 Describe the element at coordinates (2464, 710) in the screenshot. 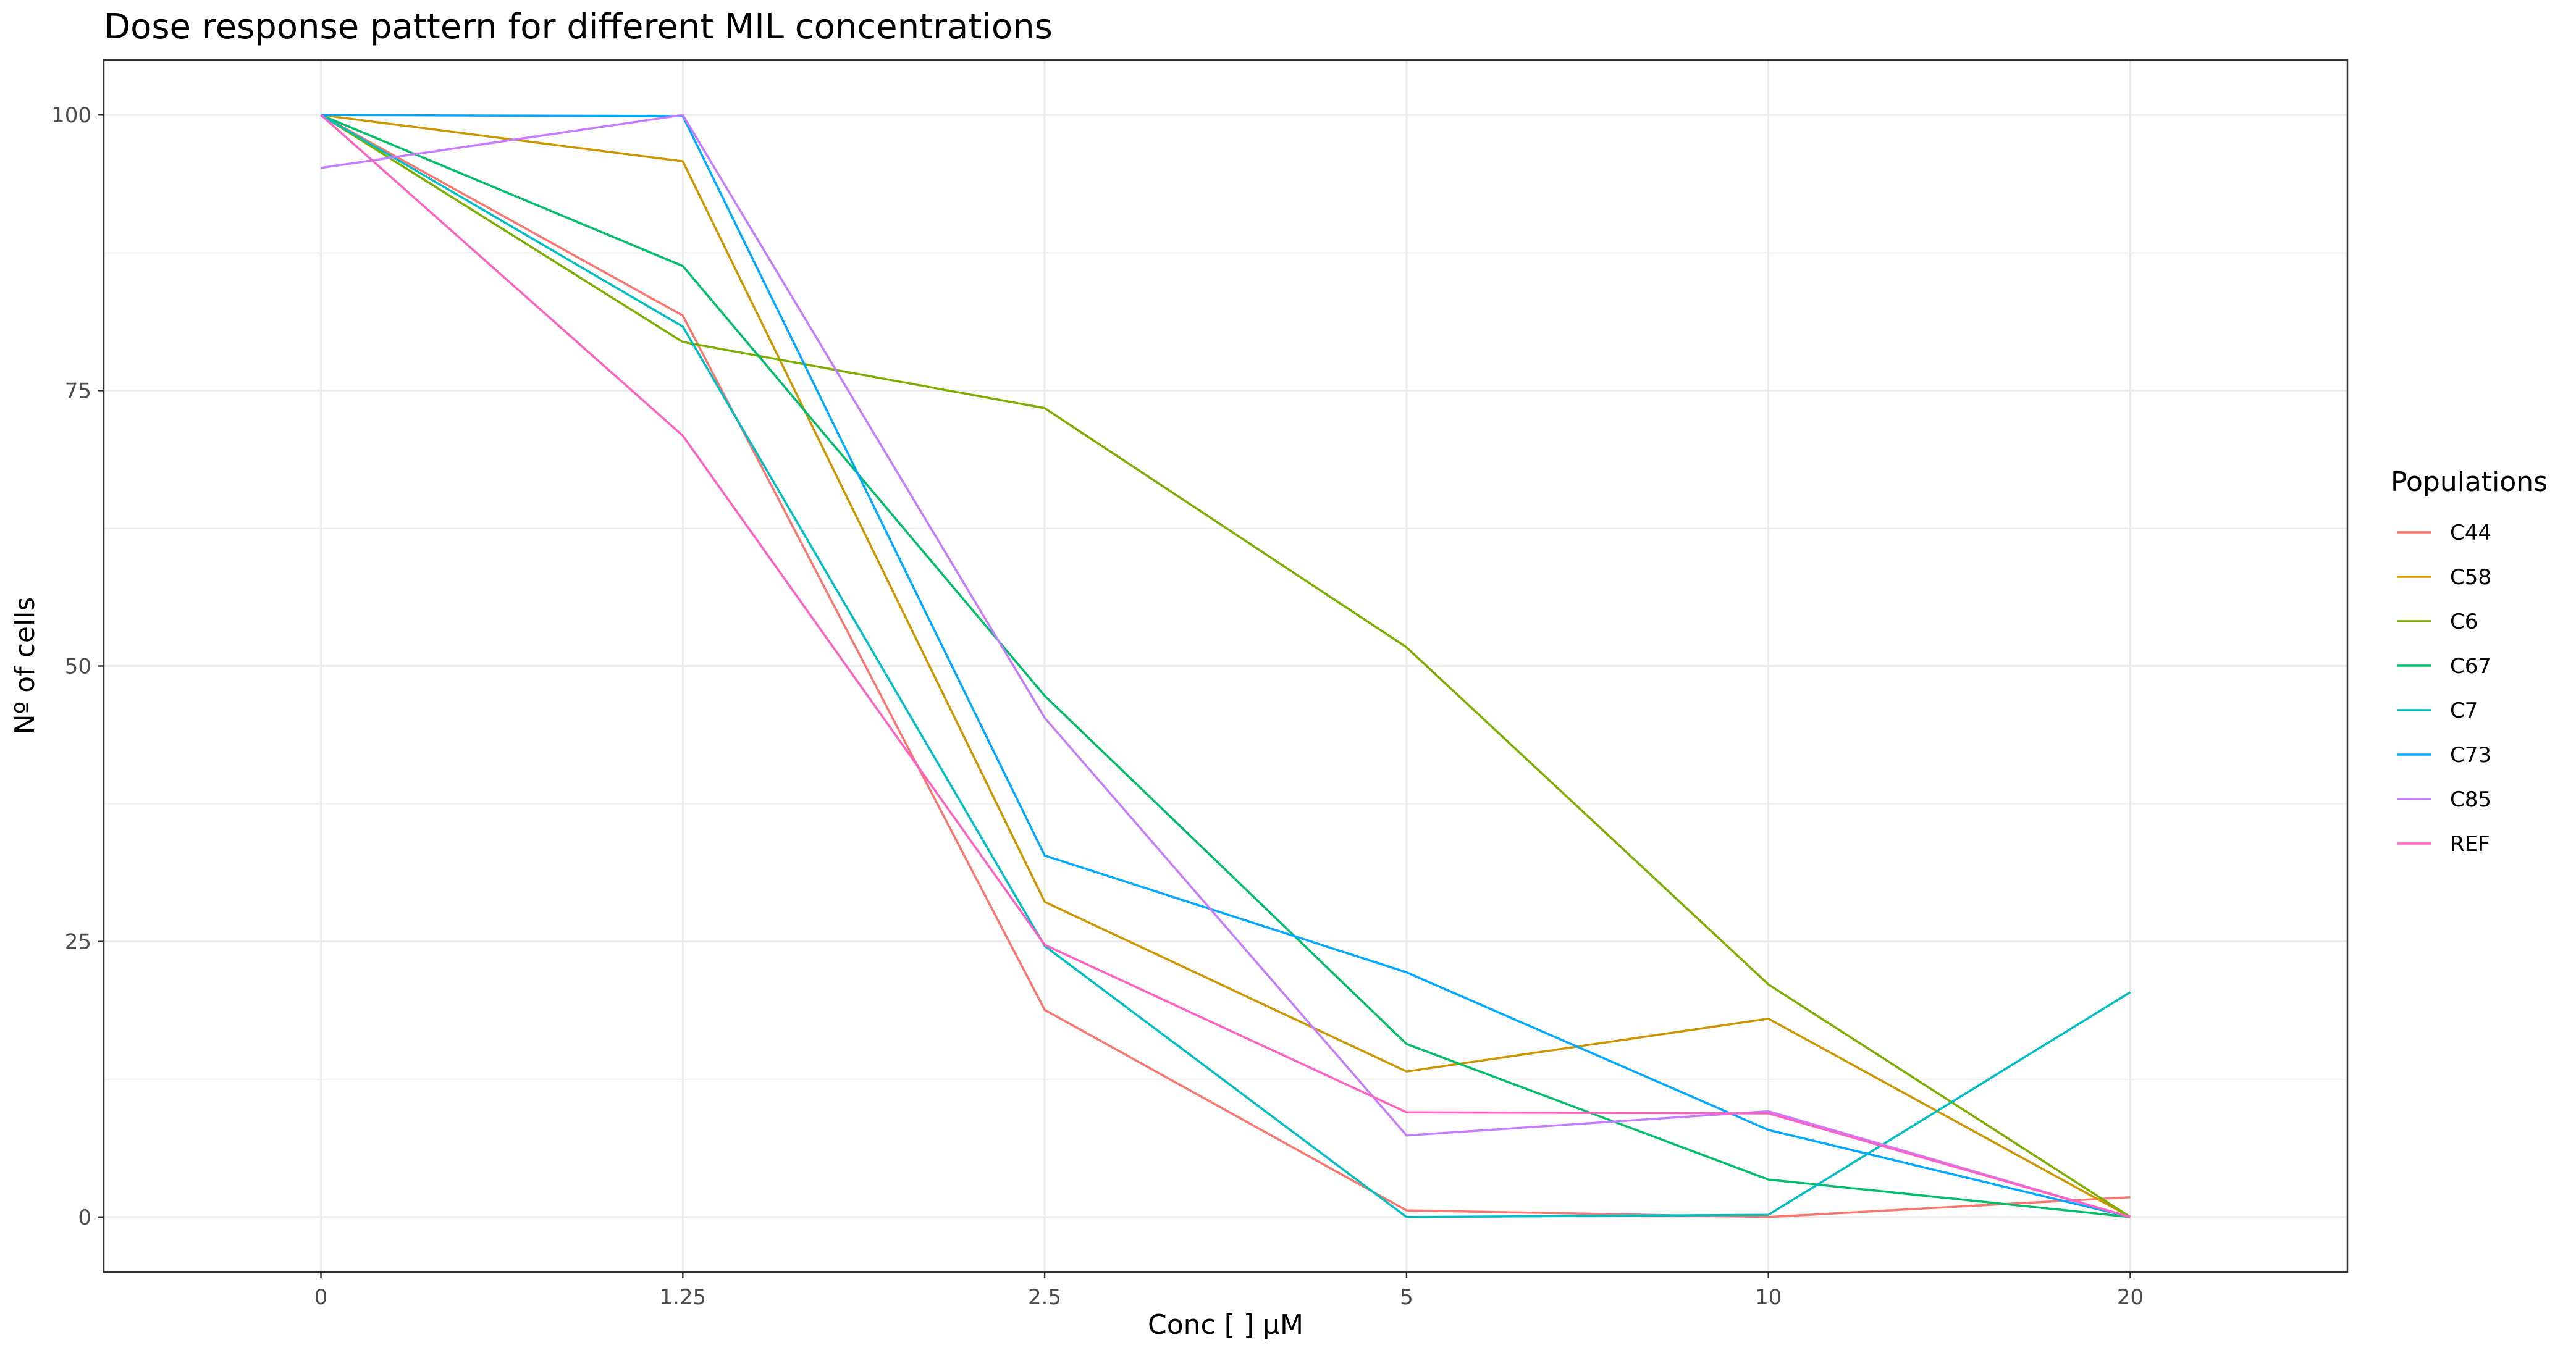

I see `legend-label: C7` at that location.